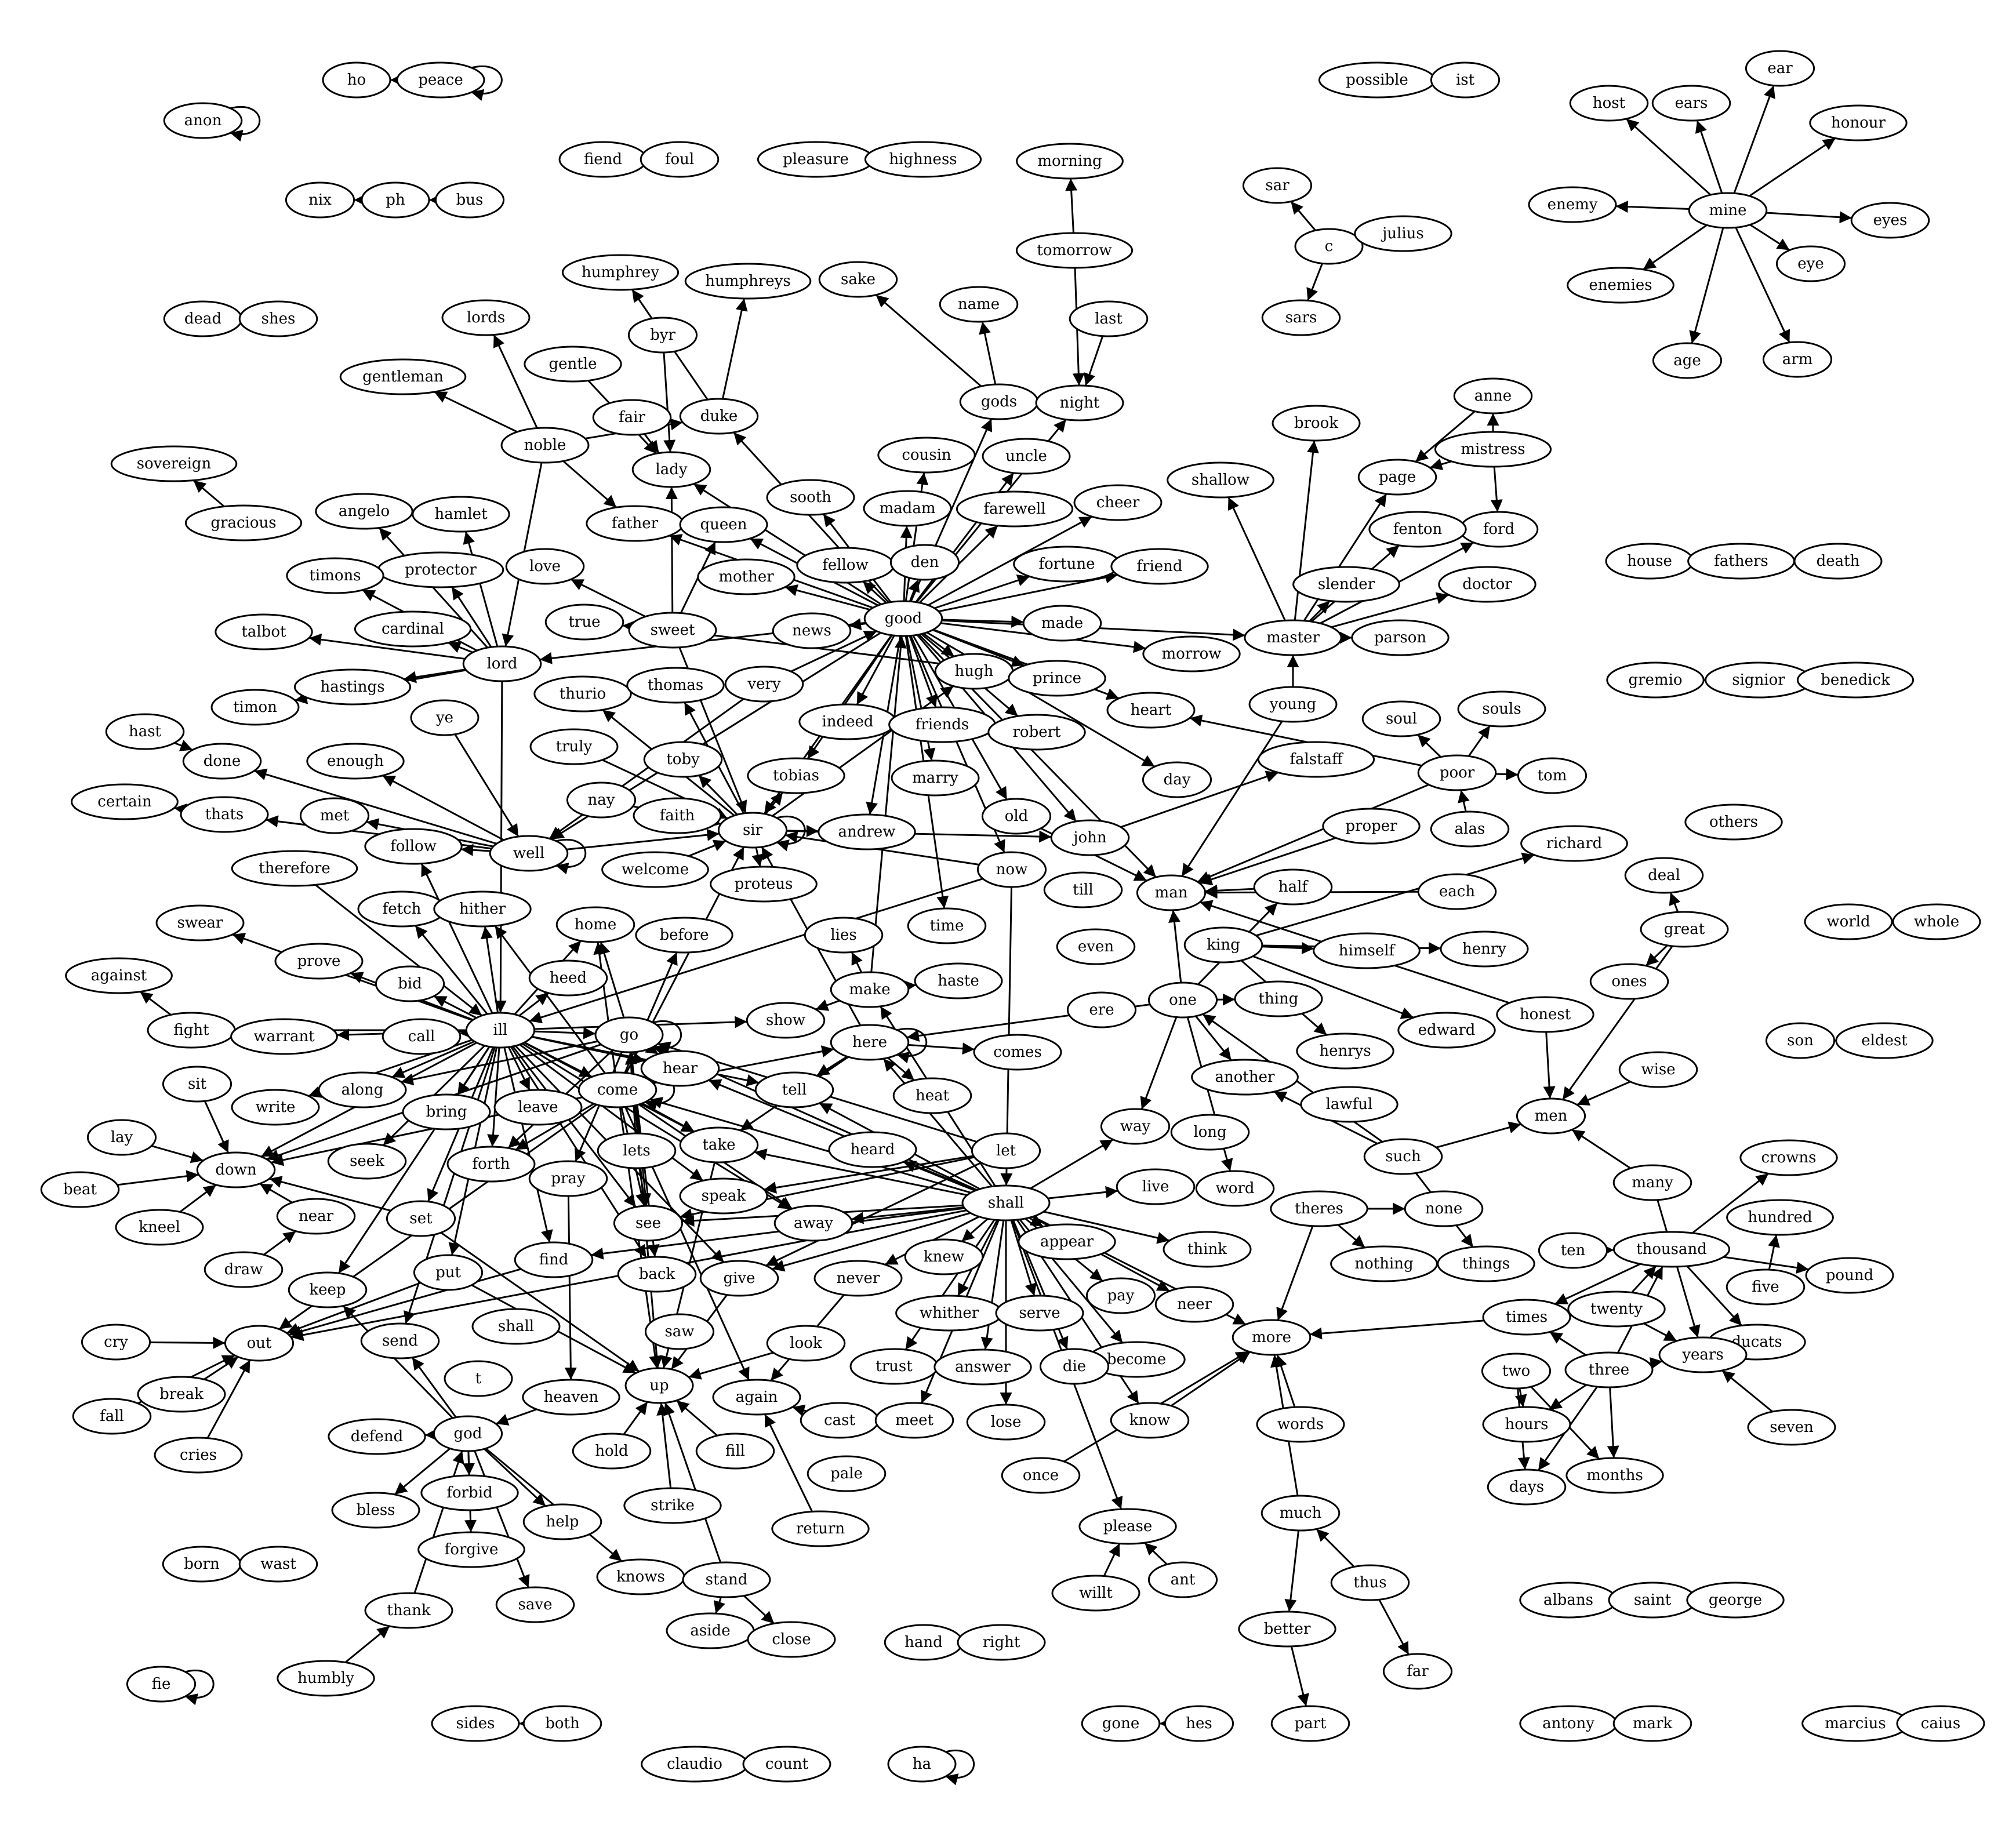  I want to click on node-label: each, so click(1457, 892).